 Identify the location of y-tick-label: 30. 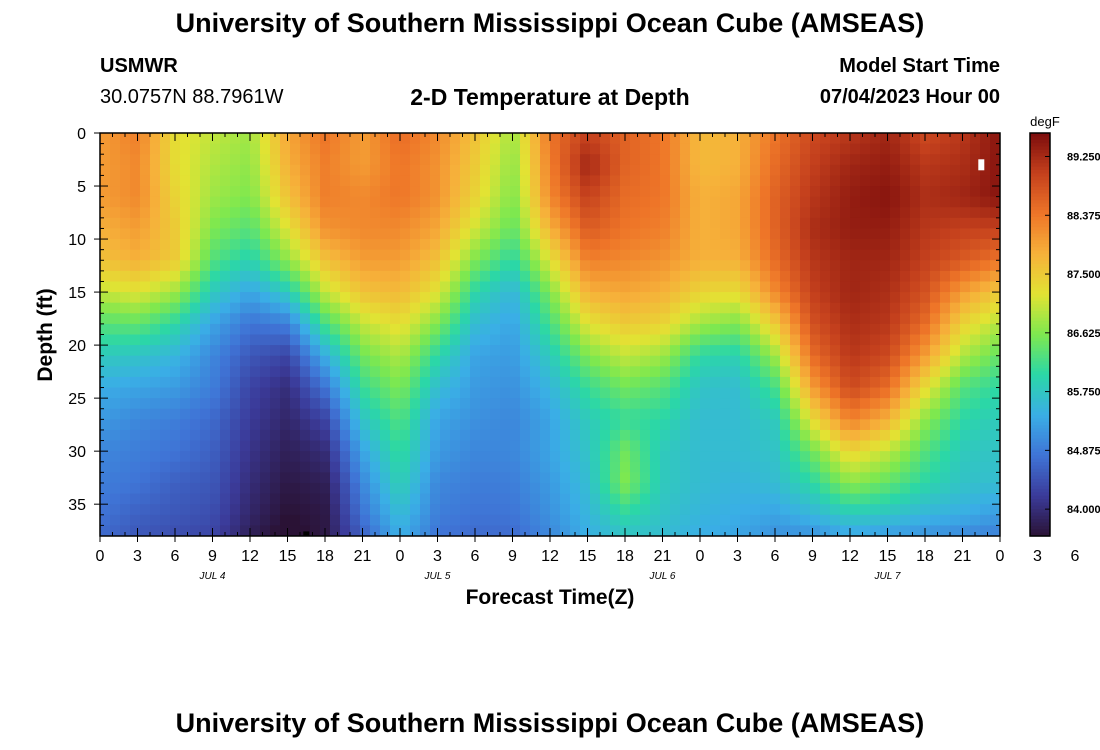
(77, 452).